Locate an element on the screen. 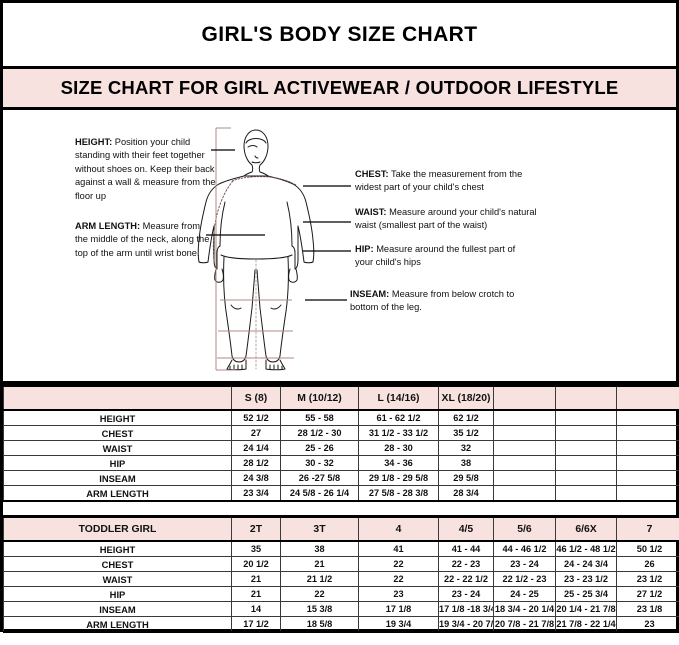 Image resolution: width=679 pixels, height=645 pixels. cell: 19 3/4 - 20 7/8 is located at coordinates (466, 625).